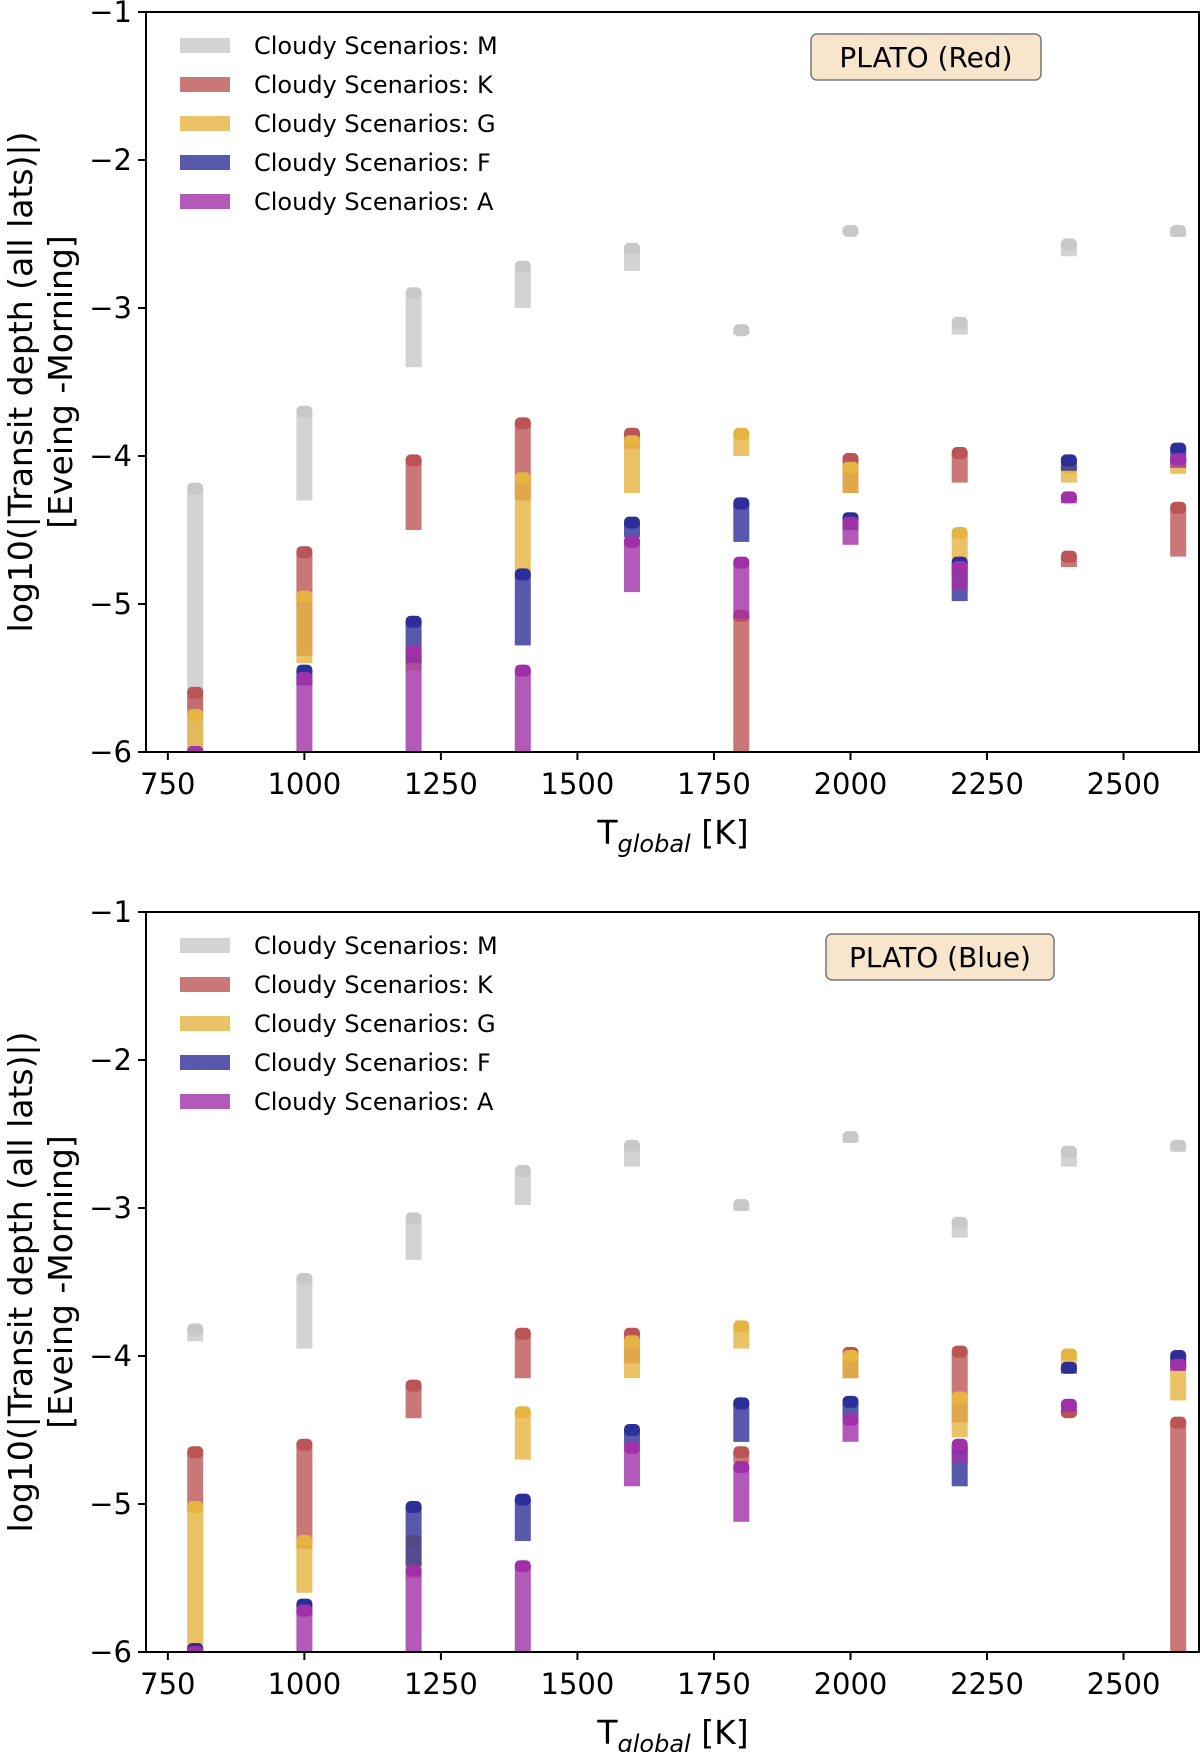 The image size is (1200, 1756). What do you see at coordinates (375, 124) in the screenshot?
I see `legend-label: Cloudy Scenarios: G` at bounding box center [375, 124].